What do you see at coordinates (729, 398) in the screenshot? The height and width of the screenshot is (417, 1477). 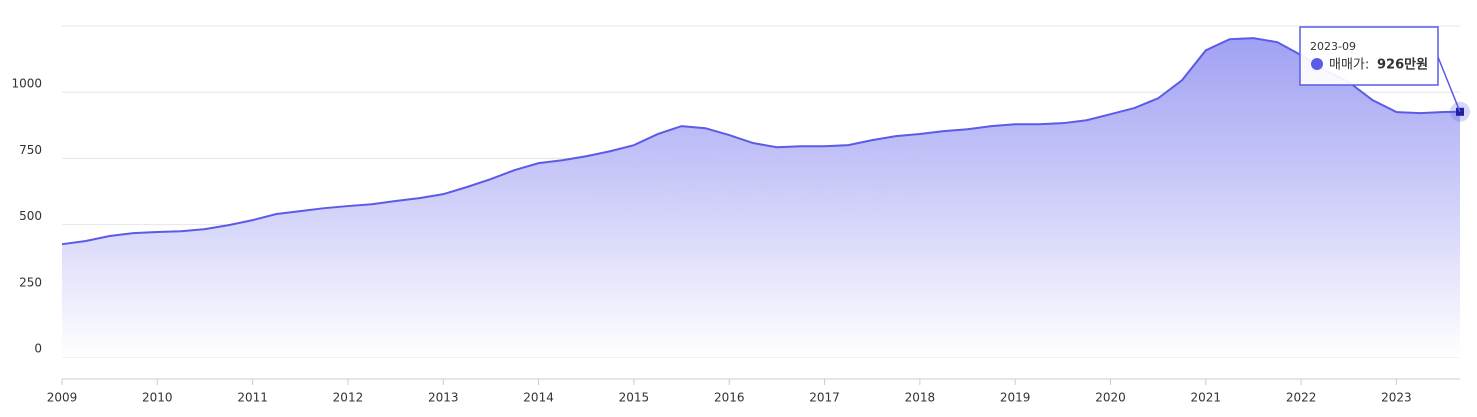 I see `x-tick-label: 2016` at bounding box center [729, 398].